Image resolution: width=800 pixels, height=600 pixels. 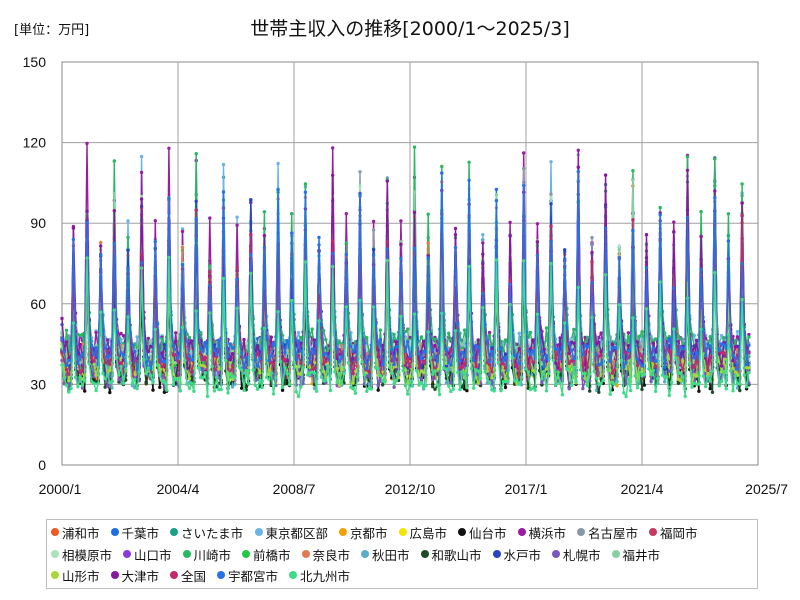 I want to click on unit-label: [単位：万円], so click(x=51, y=30).